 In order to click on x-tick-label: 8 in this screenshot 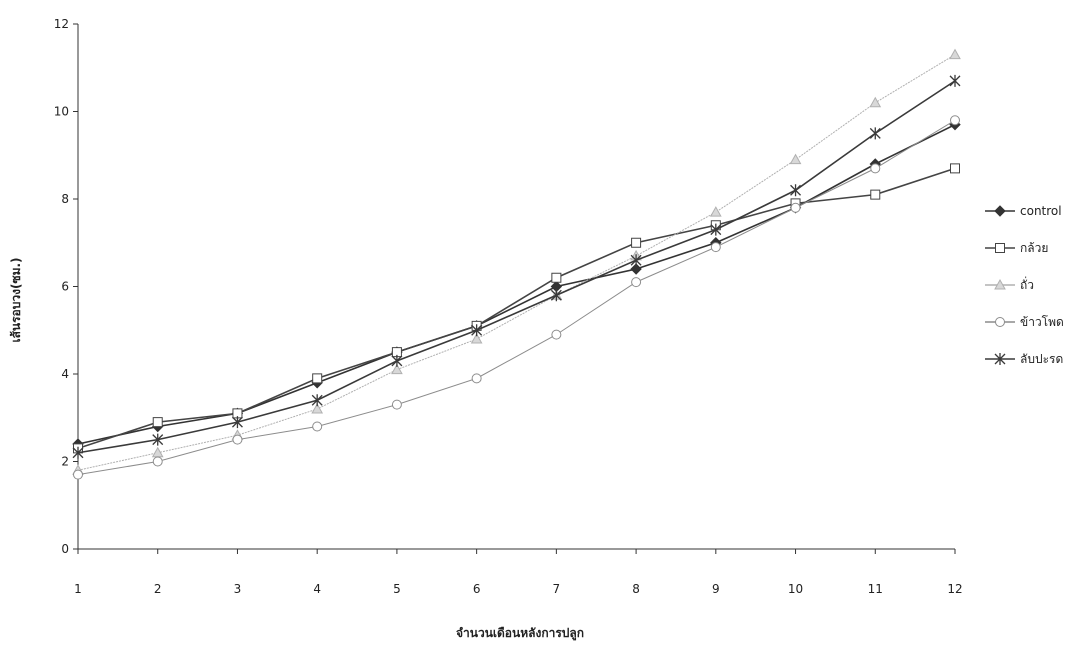, I will do `click(636, 589)`.